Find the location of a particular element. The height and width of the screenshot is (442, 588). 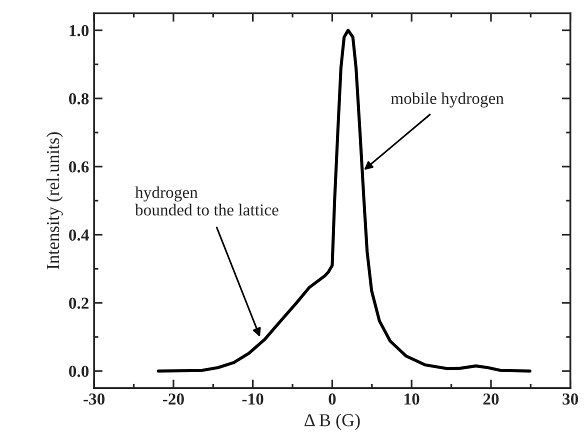

y-tick-label: 1.0 is located at coordinates (79, 30).